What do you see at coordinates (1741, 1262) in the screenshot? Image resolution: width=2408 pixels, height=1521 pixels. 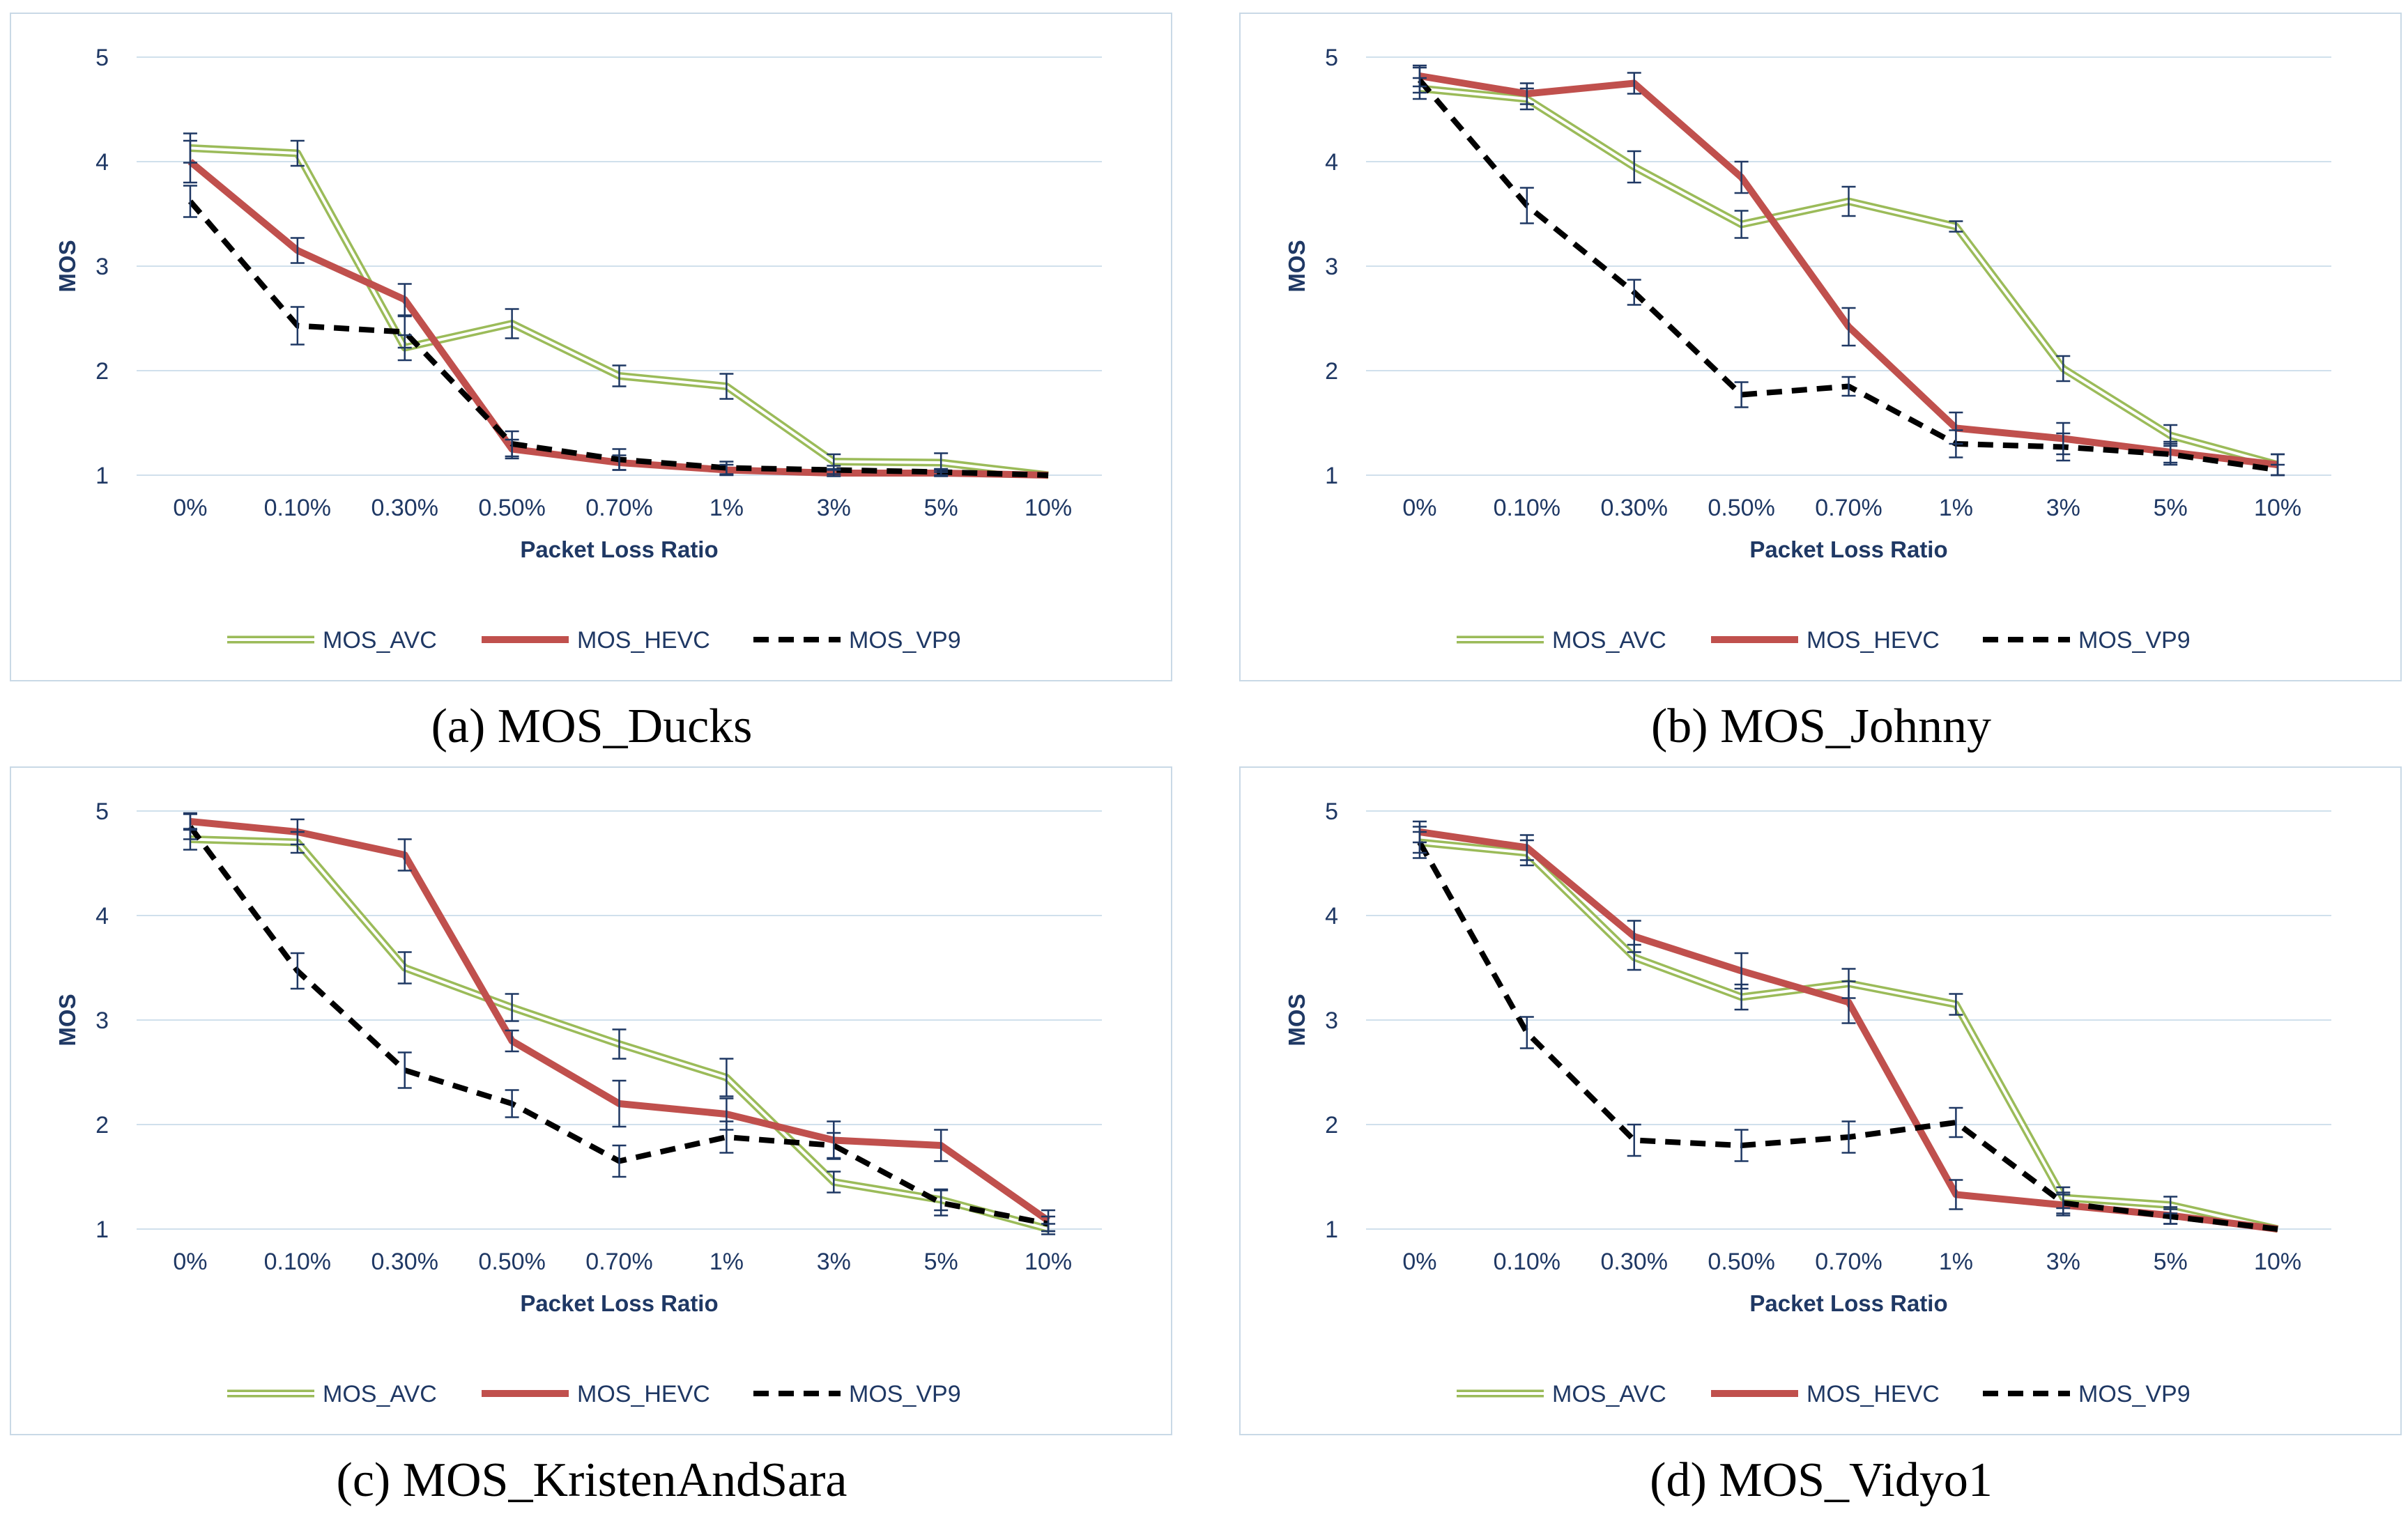 I see `x-tick-label: 0.50%` at bounding box center [1741, 1262].